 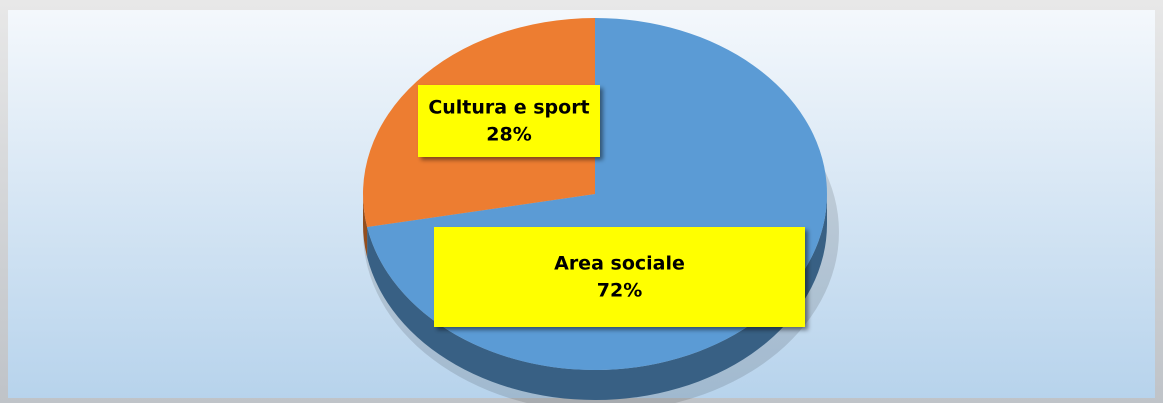 I want to click on data-label-category: Area sociale, so click(x=619, y=264).